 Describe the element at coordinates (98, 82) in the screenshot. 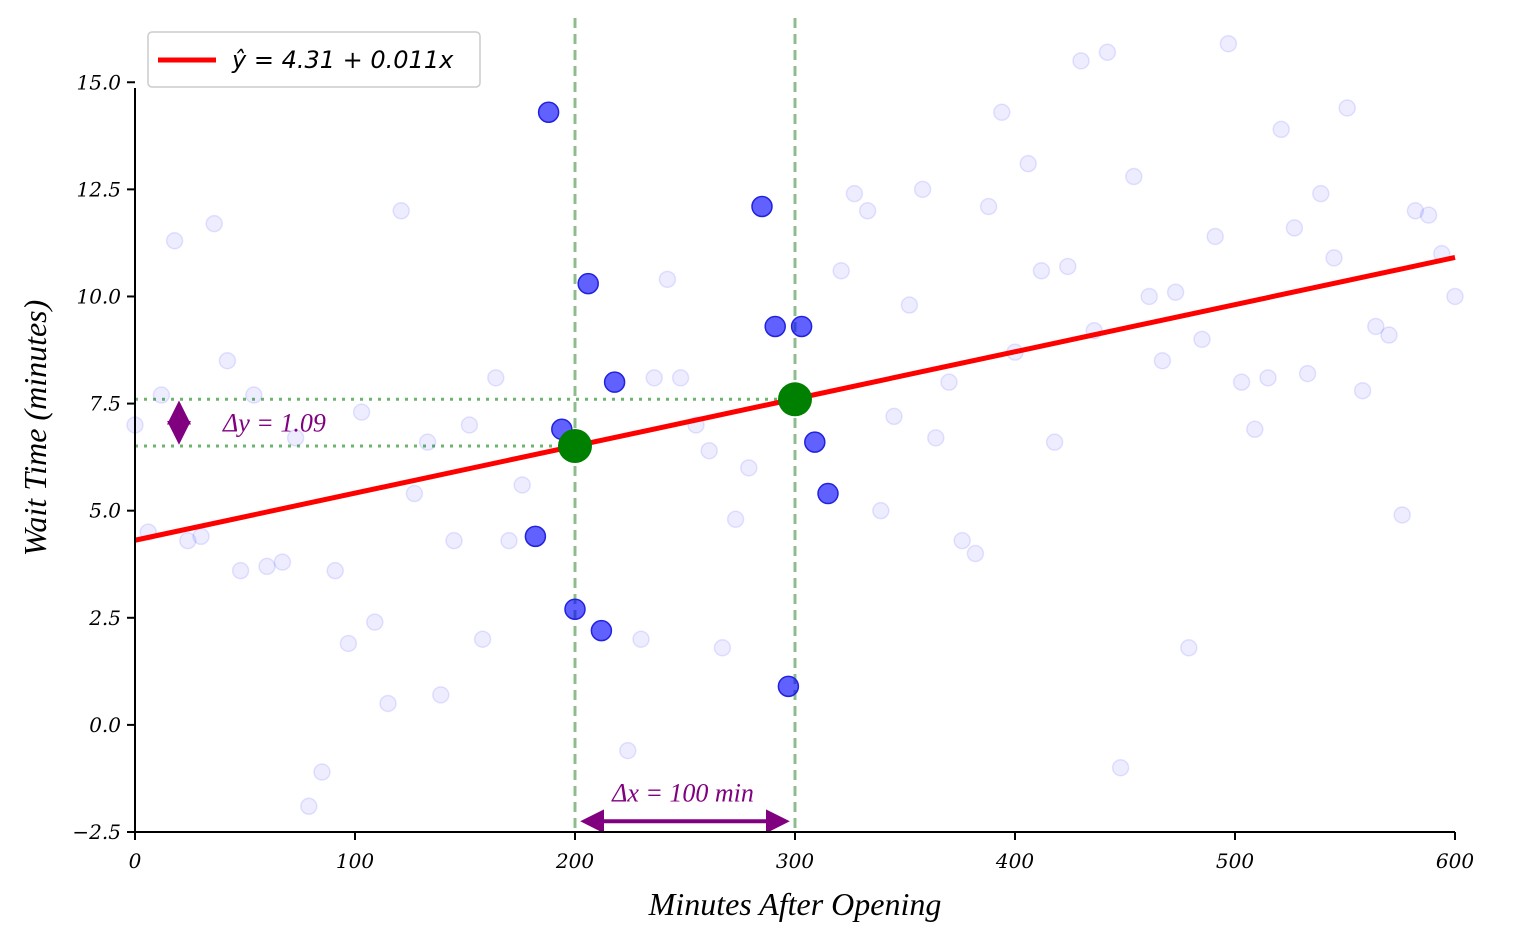

I see `y-tick-label: 15.0` at that location.